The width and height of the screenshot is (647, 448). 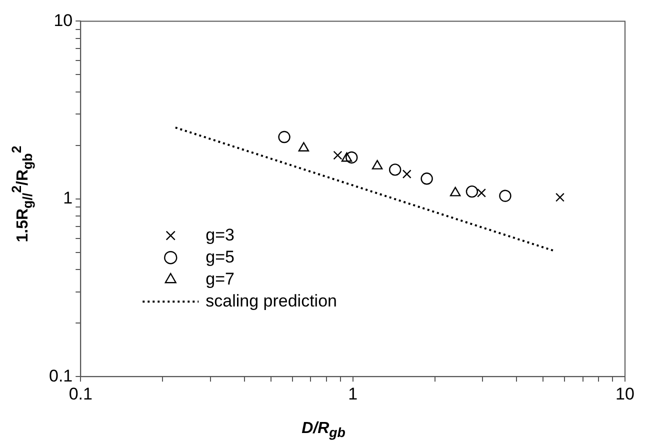 What do you see at coordinates (220, 278) in the screenshot?
I see `legend-label: g=7` at bounding box center [220, 278].